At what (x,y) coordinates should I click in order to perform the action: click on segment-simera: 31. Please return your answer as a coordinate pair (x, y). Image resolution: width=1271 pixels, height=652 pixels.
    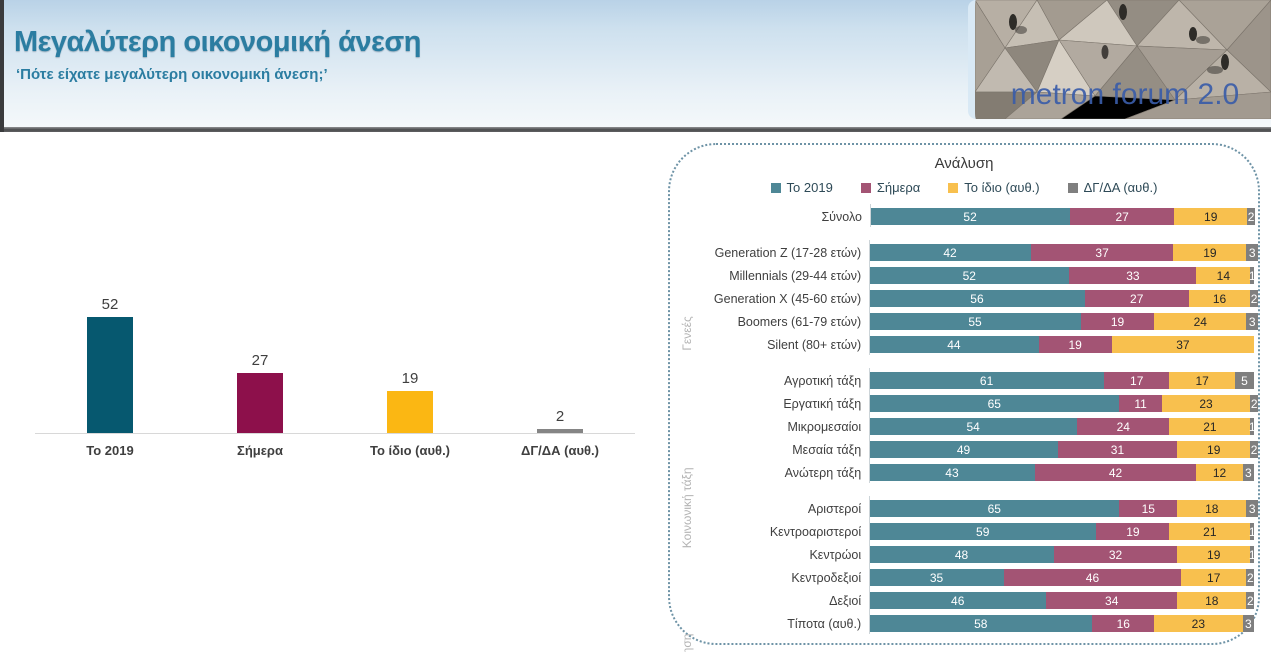
    Looking at the image, I should click on (1117, 449).